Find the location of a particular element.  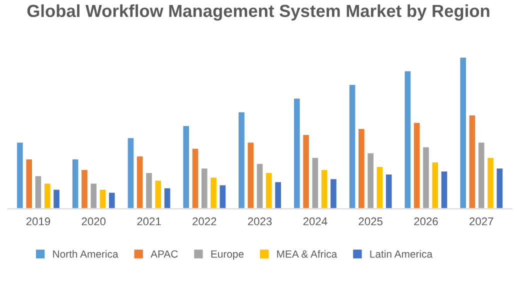

x-tick-label: 2027 is located at coordinates (482, 221).